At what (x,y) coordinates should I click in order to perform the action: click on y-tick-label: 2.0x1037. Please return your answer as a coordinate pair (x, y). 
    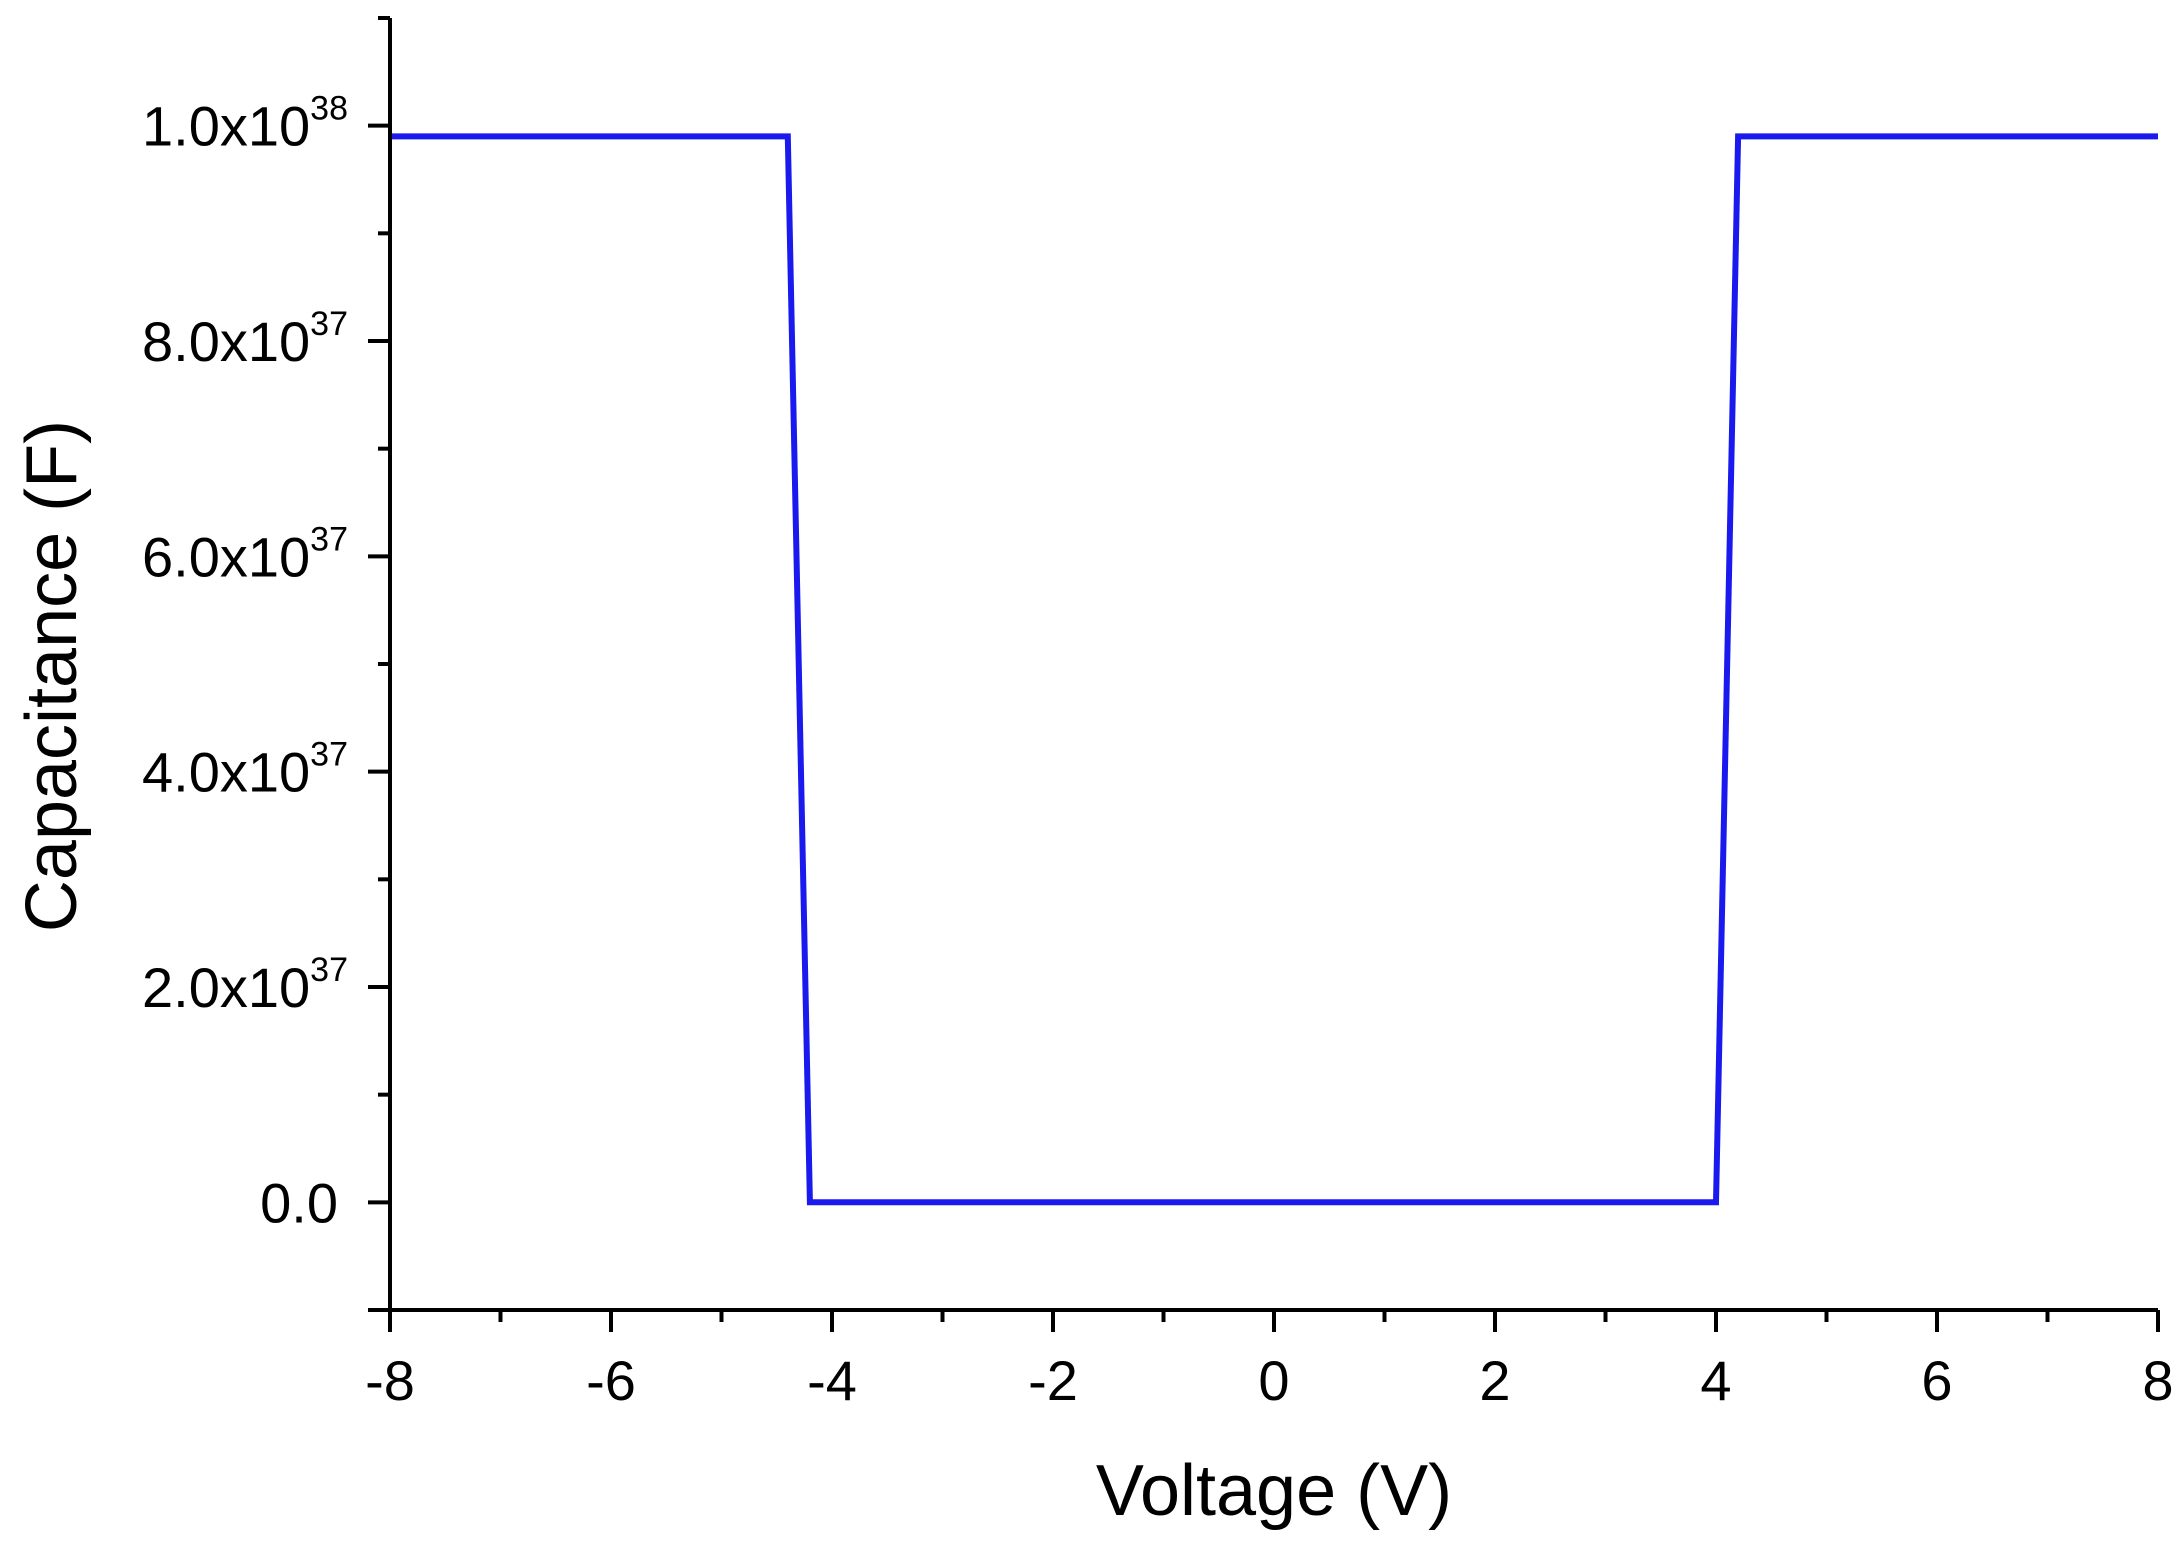
    Looking at the image, I should click on (245, 985).